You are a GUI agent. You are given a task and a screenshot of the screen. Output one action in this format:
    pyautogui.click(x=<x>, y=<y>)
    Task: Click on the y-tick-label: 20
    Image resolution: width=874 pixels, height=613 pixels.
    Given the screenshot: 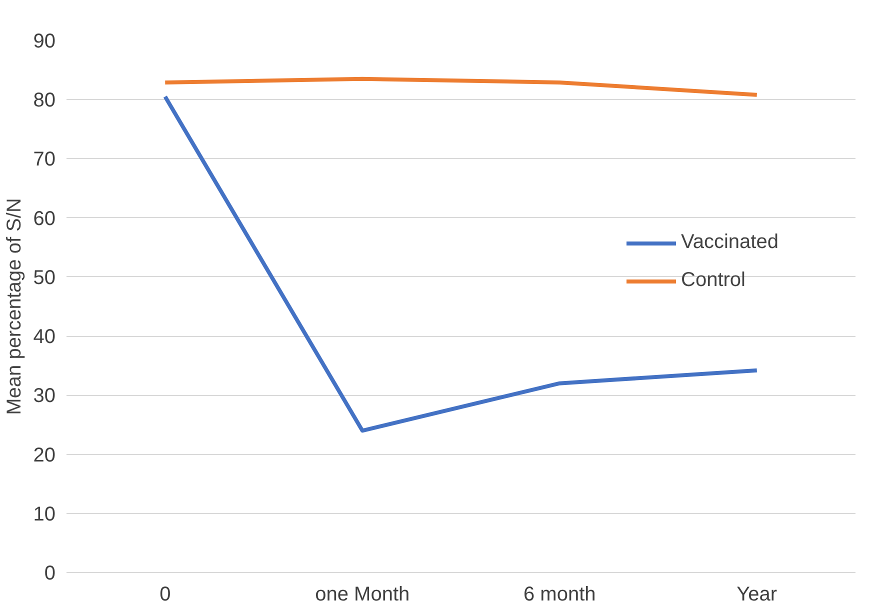 What is the action you would take?
    pyautogui.click(x=44, y=455)
    